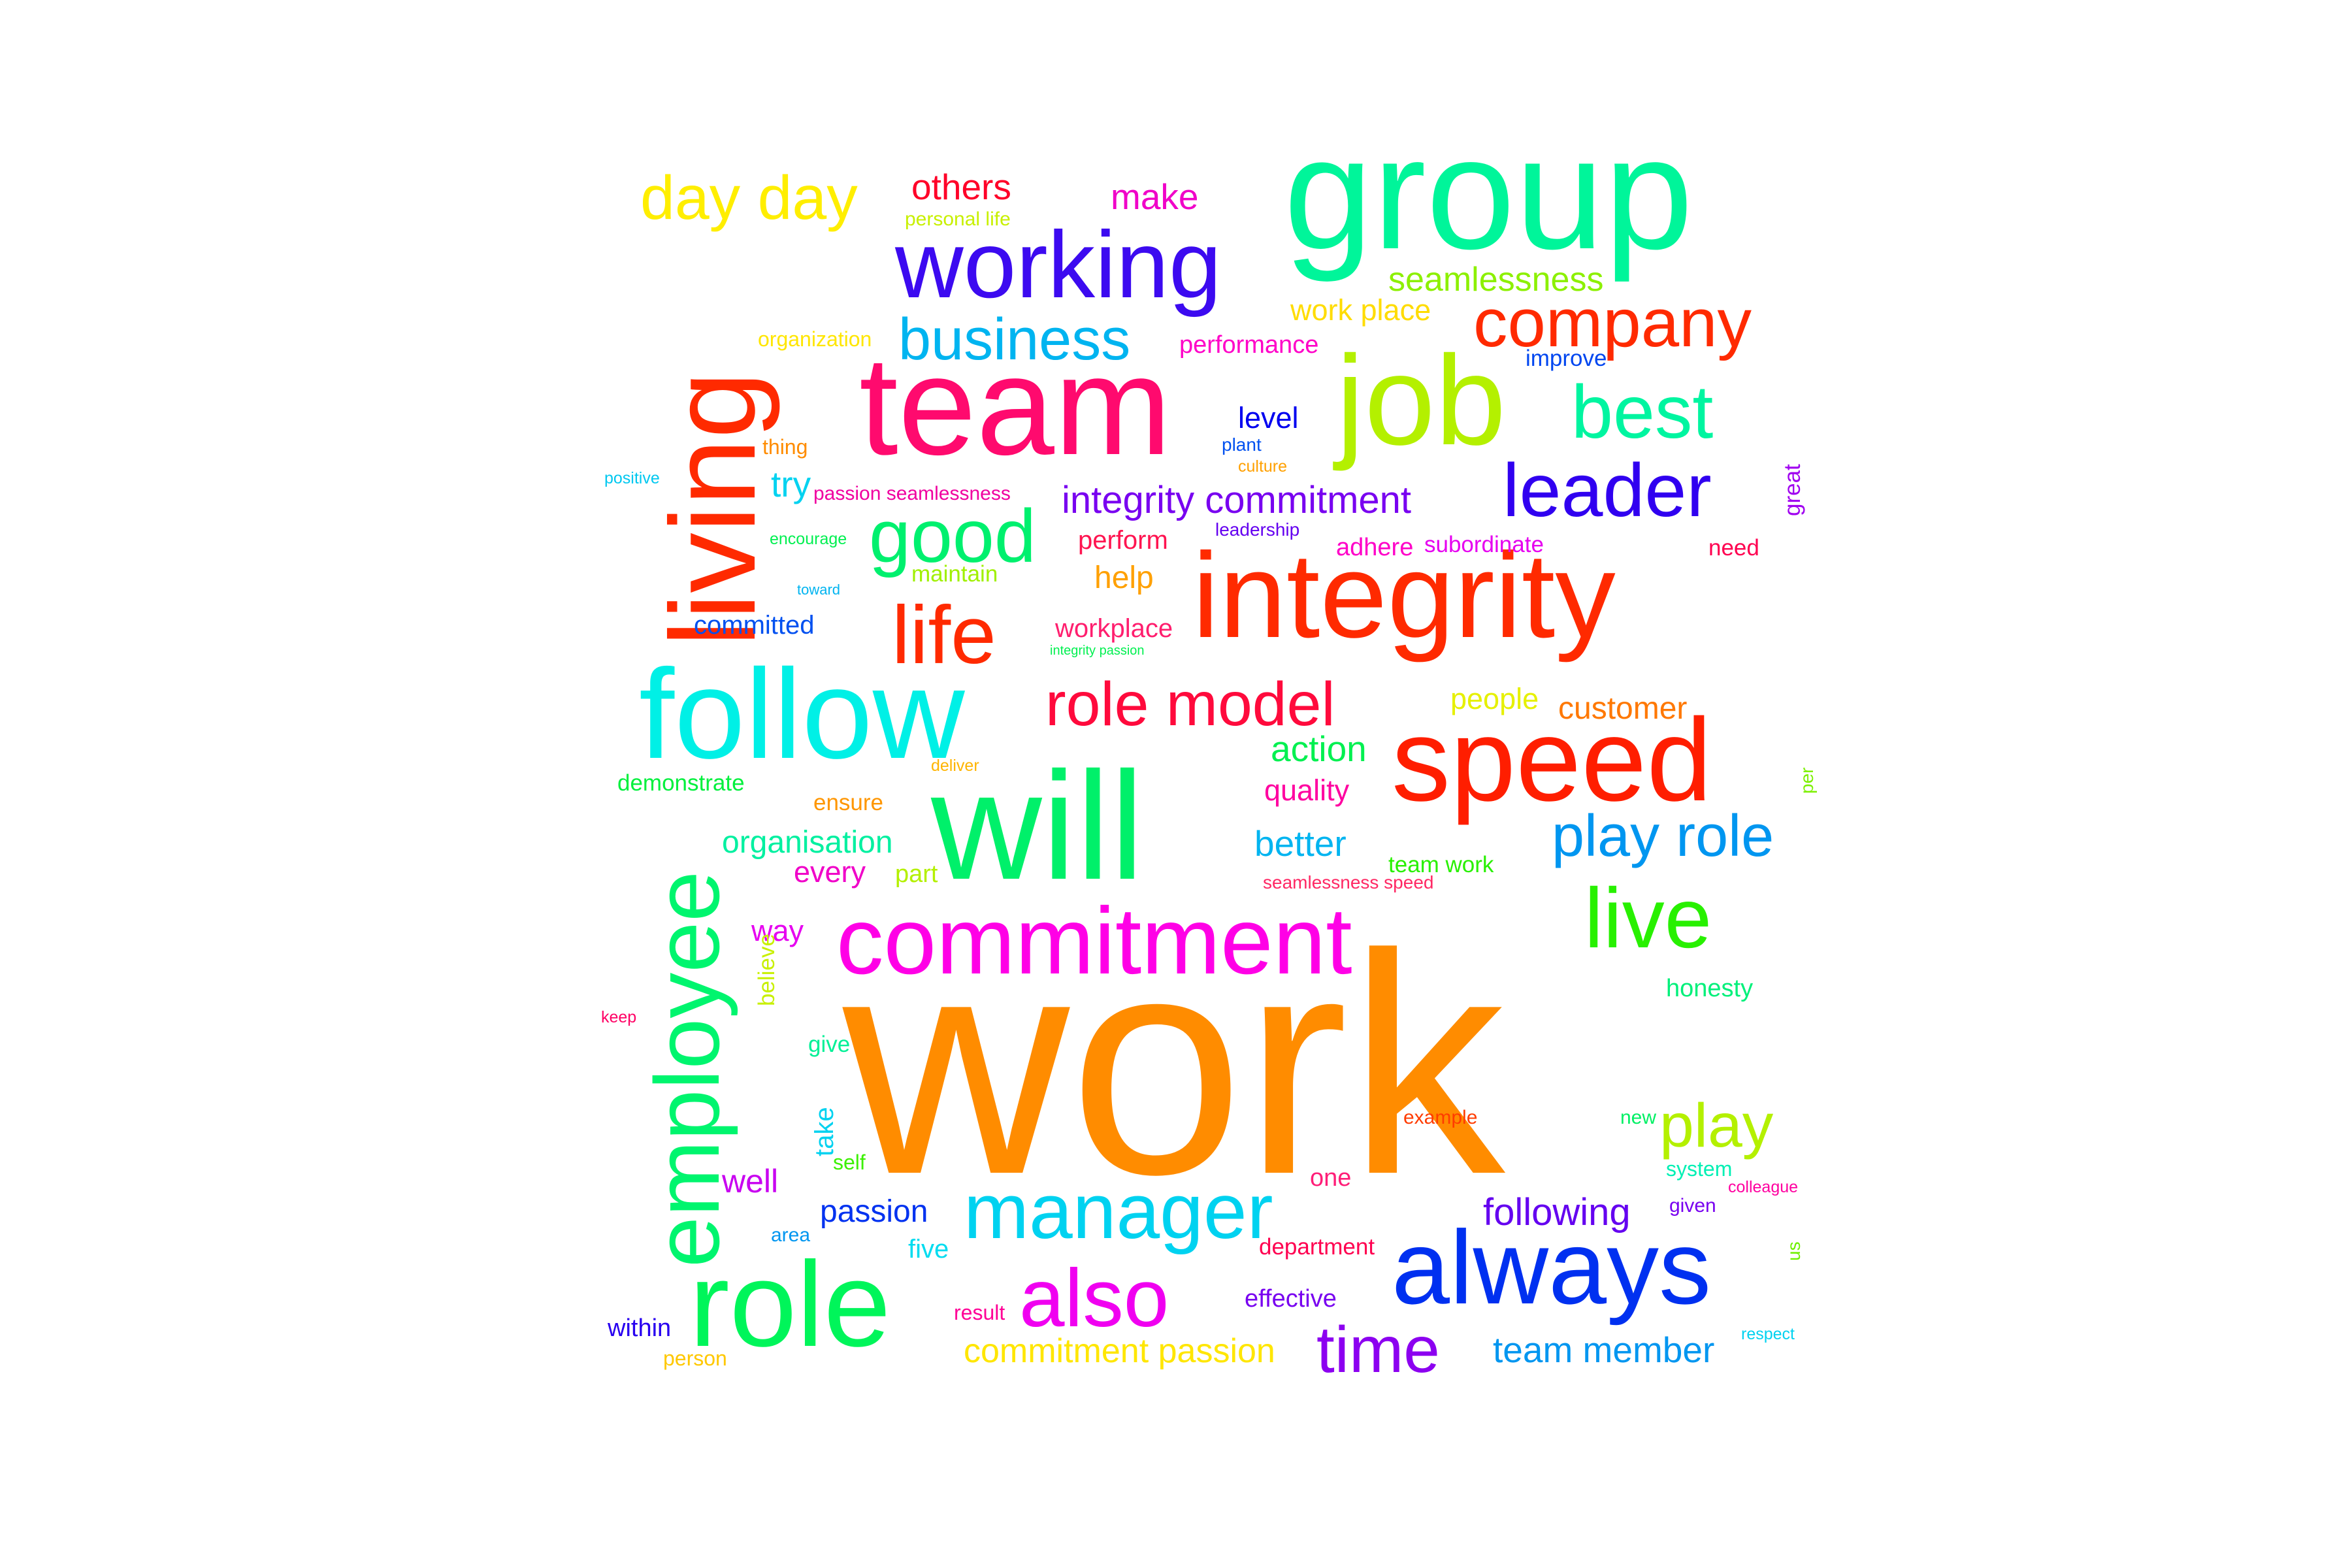 Image resolution: width=2352 pixels, height=1568 pixels. I want to click on cloud-word: role, so click(789, 1304).